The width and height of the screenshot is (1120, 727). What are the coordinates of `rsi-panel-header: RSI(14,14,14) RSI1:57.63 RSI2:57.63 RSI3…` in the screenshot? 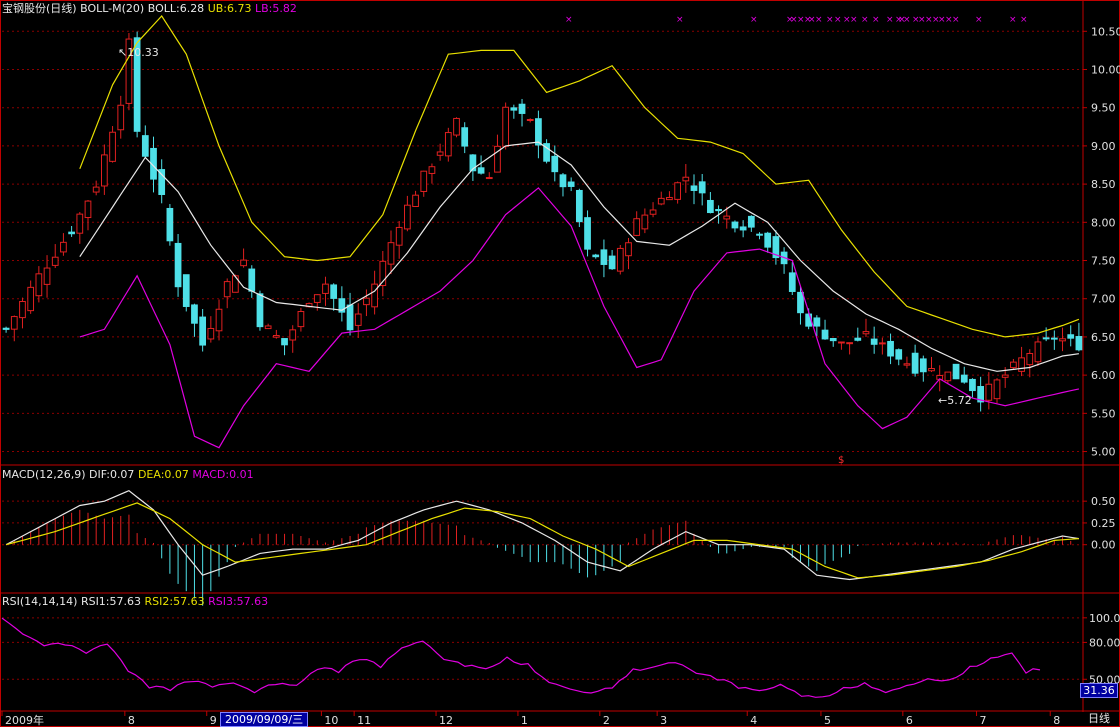 It's located at (135, 602).